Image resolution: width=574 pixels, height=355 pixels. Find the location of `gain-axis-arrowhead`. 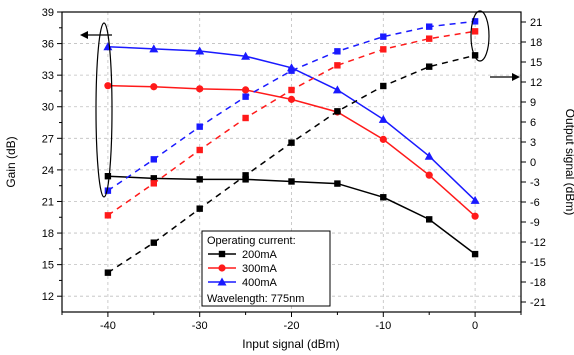

gain-axis-arrowhead is located at coordinates (84, 35).